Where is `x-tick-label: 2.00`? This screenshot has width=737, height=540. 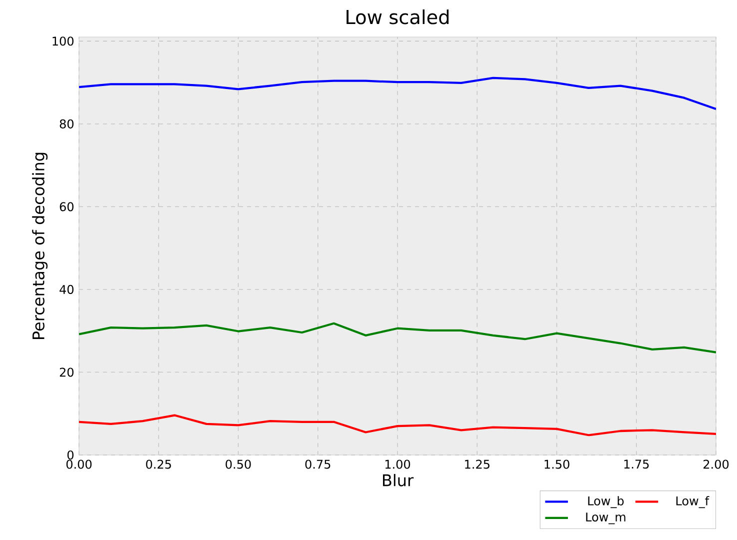
x-tick-label: 2.00 is located at coordinates (716, 464).